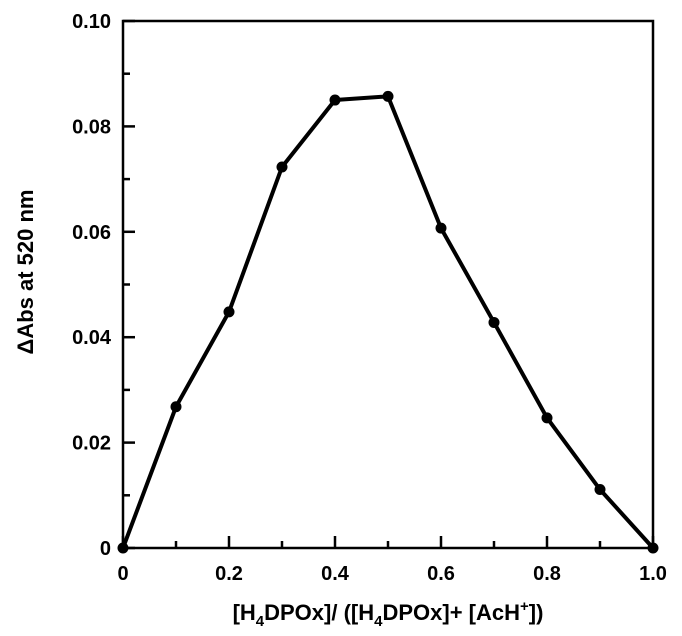  Describe the element at coordinates (260, 621) in the screenshot. I see `x-title-sub-1: 4` at that location.